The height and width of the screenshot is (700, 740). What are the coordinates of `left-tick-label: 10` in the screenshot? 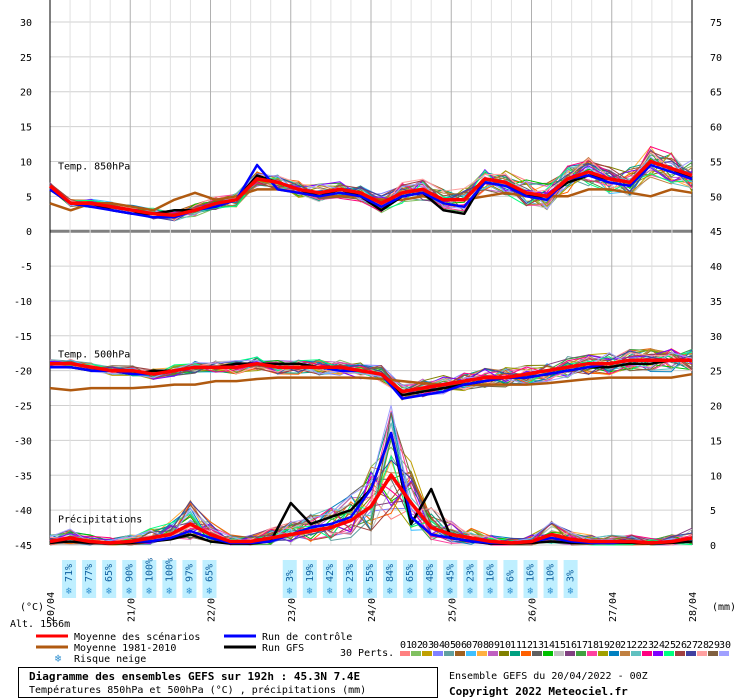 It's located at (26, 162).